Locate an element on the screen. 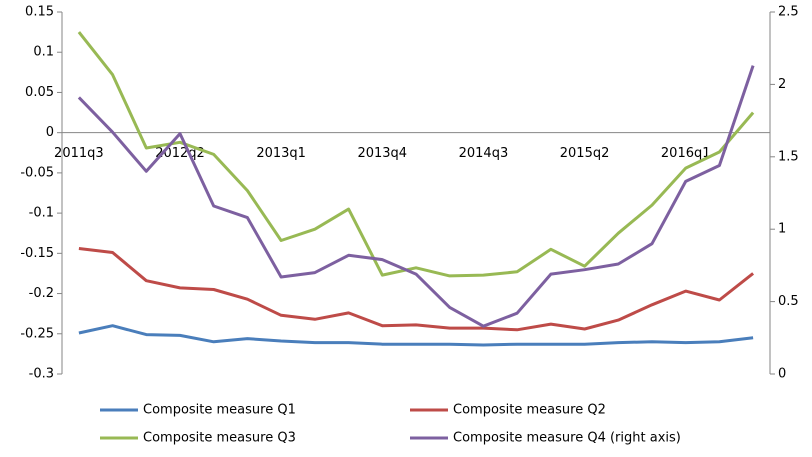  y-tick-label: -0.1 is located at coordinates (41, 213).